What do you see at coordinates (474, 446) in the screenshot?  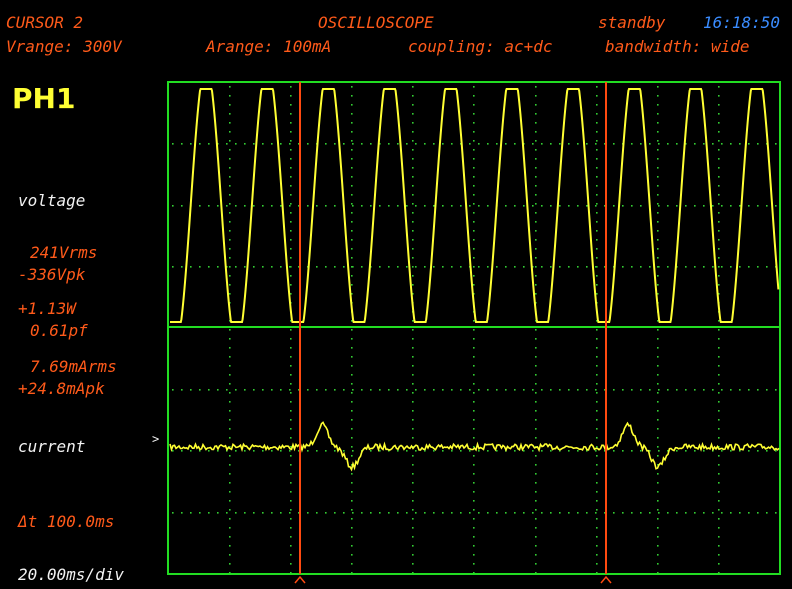 I see `current-trace` at bounding box center [474, 446].